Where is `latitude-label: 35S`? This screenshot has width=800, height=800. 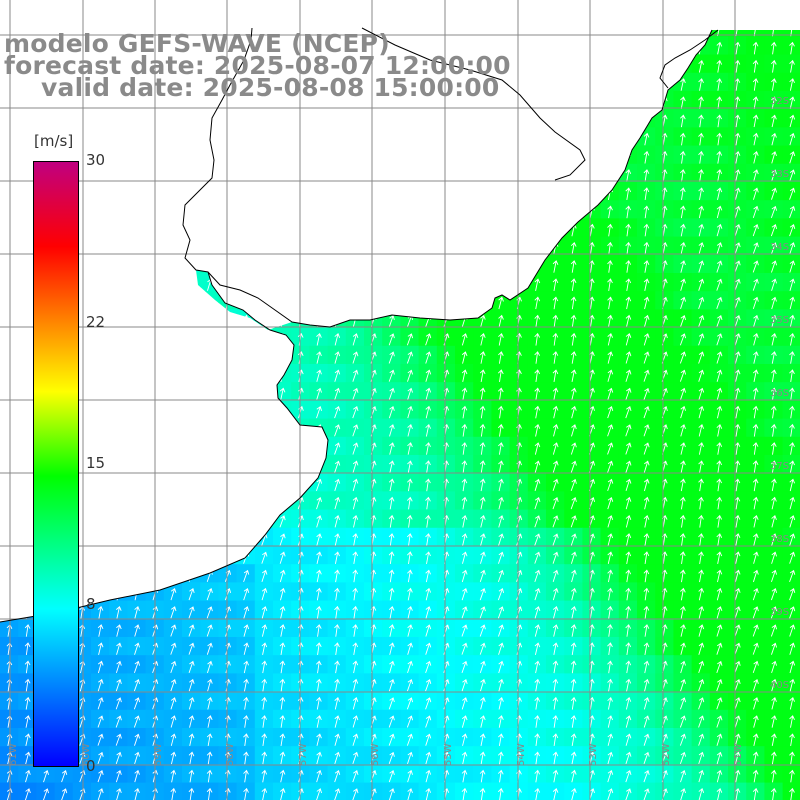 latitude-label: 35S is located at coordinates (779, 320).